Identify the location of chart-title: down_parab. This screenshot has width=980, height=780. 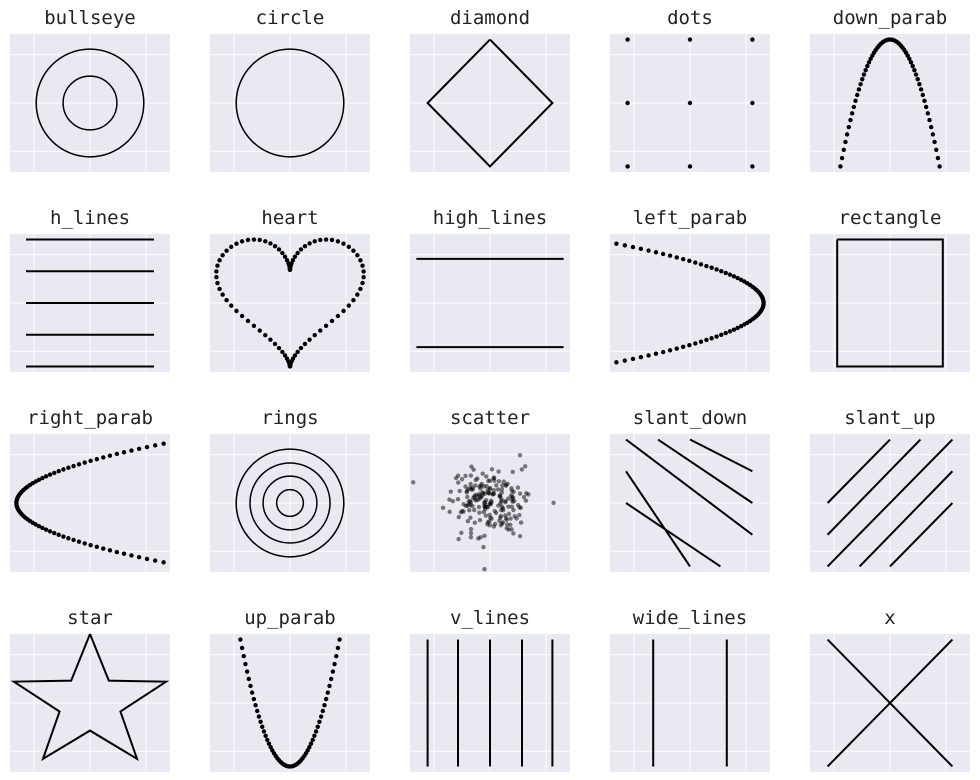
(890, 18).